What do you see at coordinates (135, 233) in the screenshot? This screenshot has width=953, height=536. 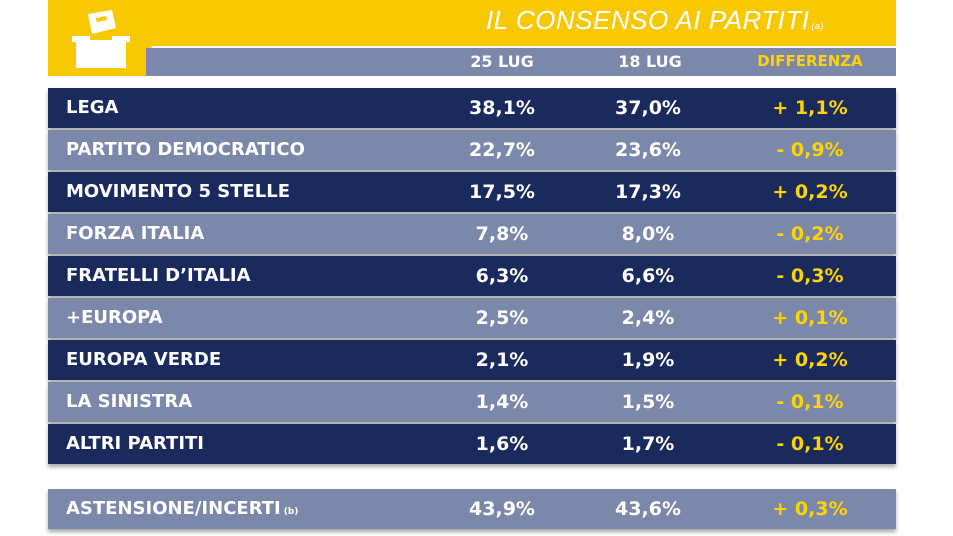 I see `party-name: FORZA ITALIA` at bounding box center [135, 233].